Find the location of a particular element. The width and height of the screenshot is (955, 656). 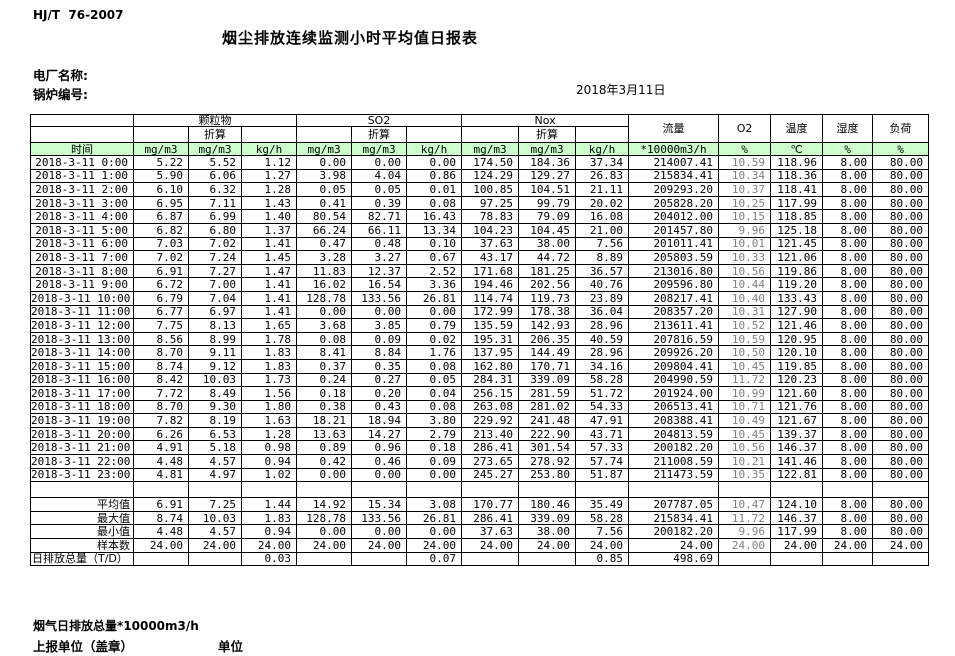

value-cell: 180.46 is located at coordinates (547, 504).